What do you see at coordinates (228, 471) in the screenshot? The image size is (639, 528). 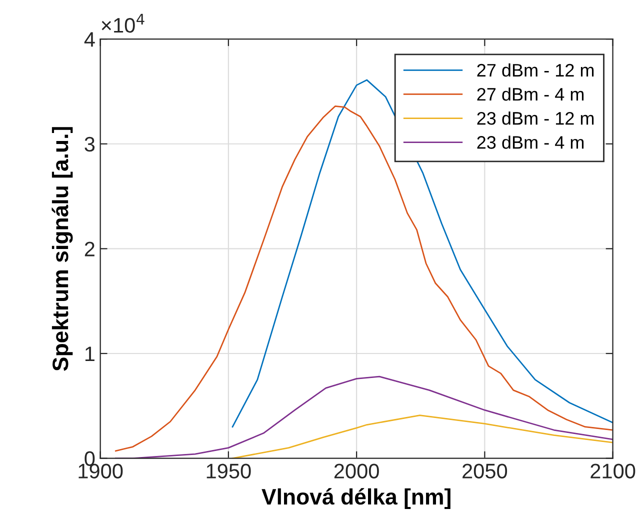 I see `x-tick-label: 1950` at bounding box center [228, 471].